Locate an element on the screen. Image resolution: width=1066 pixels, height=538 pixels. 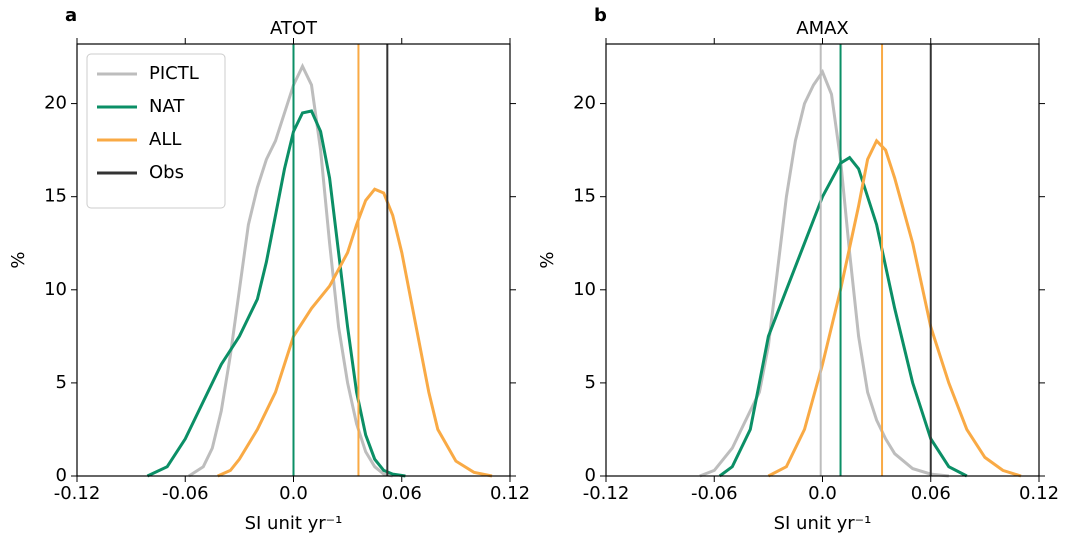
density-curve is located at coordinates (355, 332).